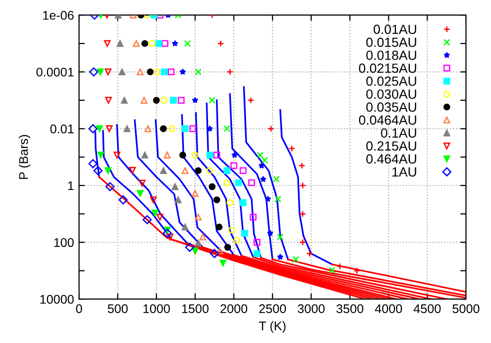  What do you see at coordinates (466, 309) in the screenshot?
I see `x-tick-label: 5000` at bounding box center [466, 309].